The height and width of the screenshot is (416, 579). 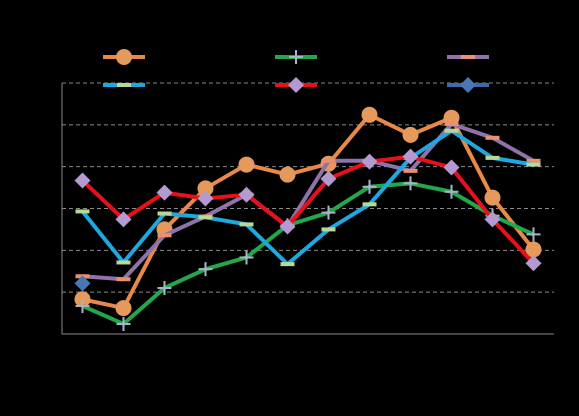 What do you see at coordinates (50, 82) in the screenshot?
I see `y-tick-label: 6` at bounding box center [50, 82].